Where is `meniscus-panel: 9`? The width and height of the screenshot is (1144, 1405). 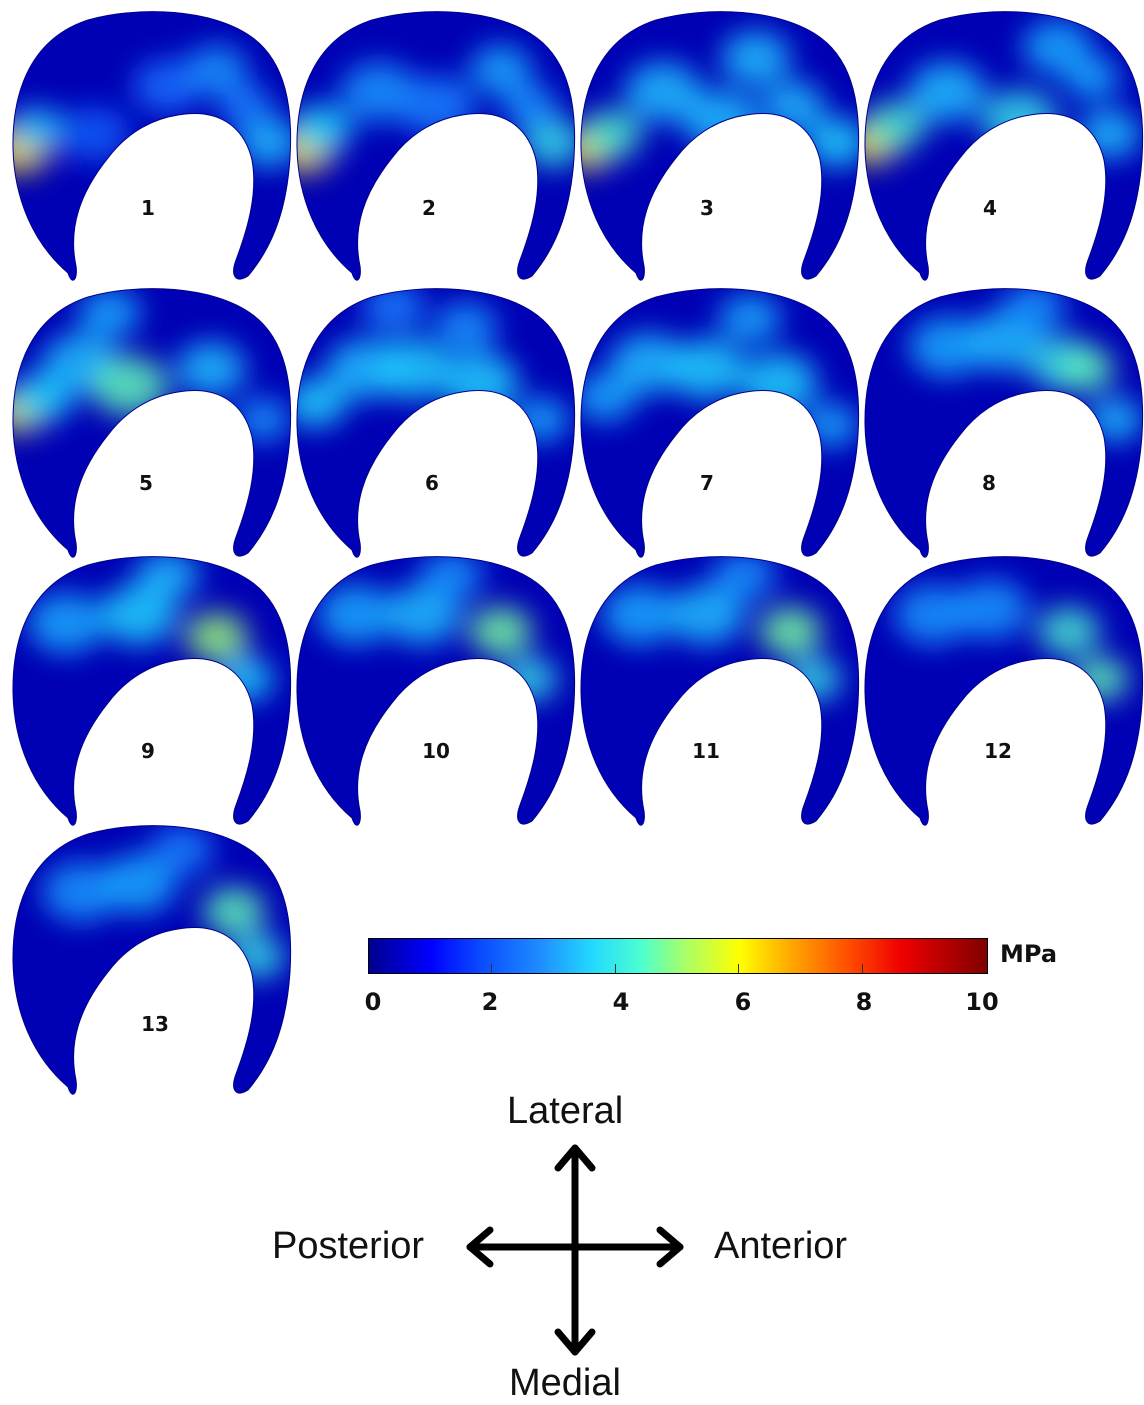 meniscus-panel: 9 is located at coordinates (153, 693).